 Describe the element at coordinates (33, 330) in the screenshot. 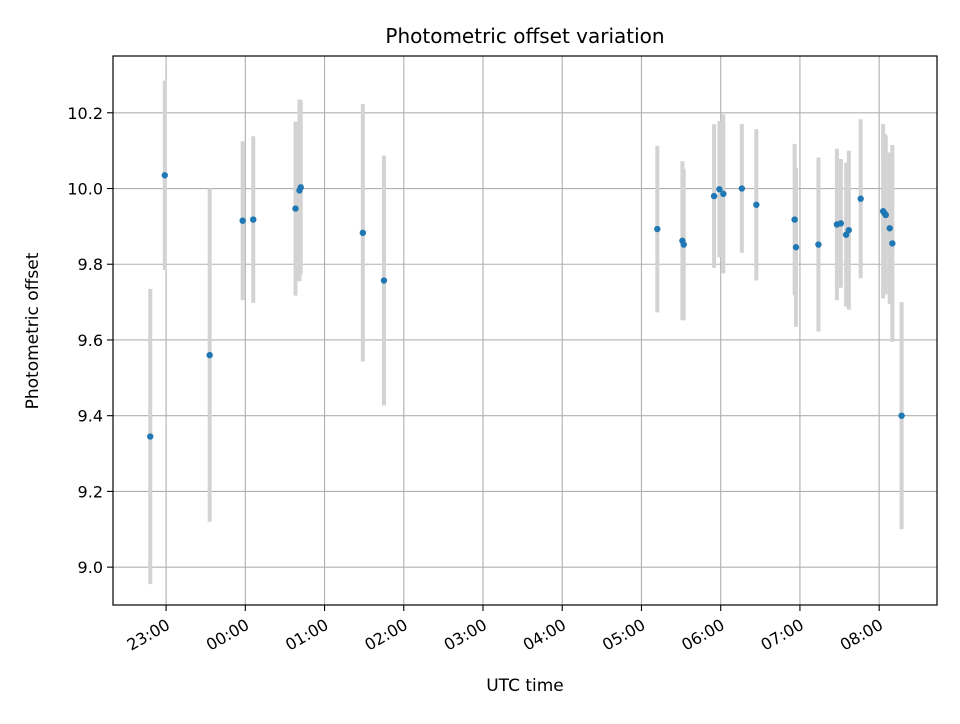

I see `y-axis-label: Photometric offset` at that location.